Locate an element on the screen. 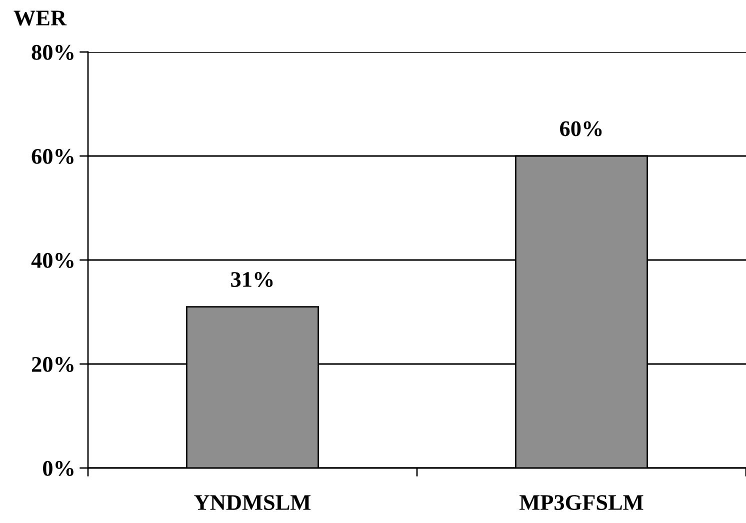  y-axis-title: WER is located at coordinates (40, 18).